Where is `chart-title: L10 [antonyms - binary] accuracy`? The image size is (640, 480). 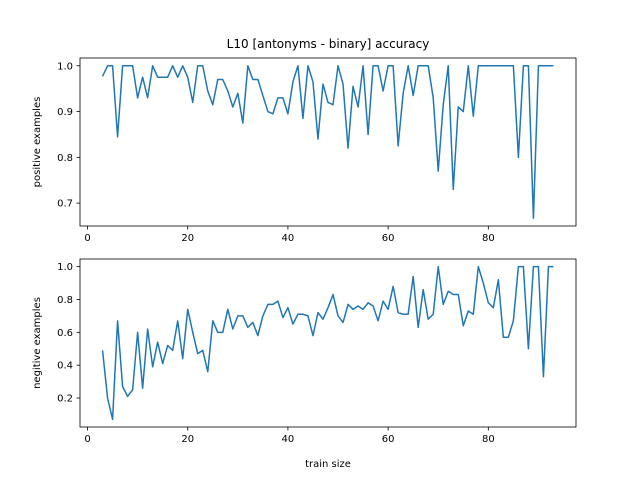
chart-title: L10 [antonyms - binary] accuracy is located at coordinates (328, 44).